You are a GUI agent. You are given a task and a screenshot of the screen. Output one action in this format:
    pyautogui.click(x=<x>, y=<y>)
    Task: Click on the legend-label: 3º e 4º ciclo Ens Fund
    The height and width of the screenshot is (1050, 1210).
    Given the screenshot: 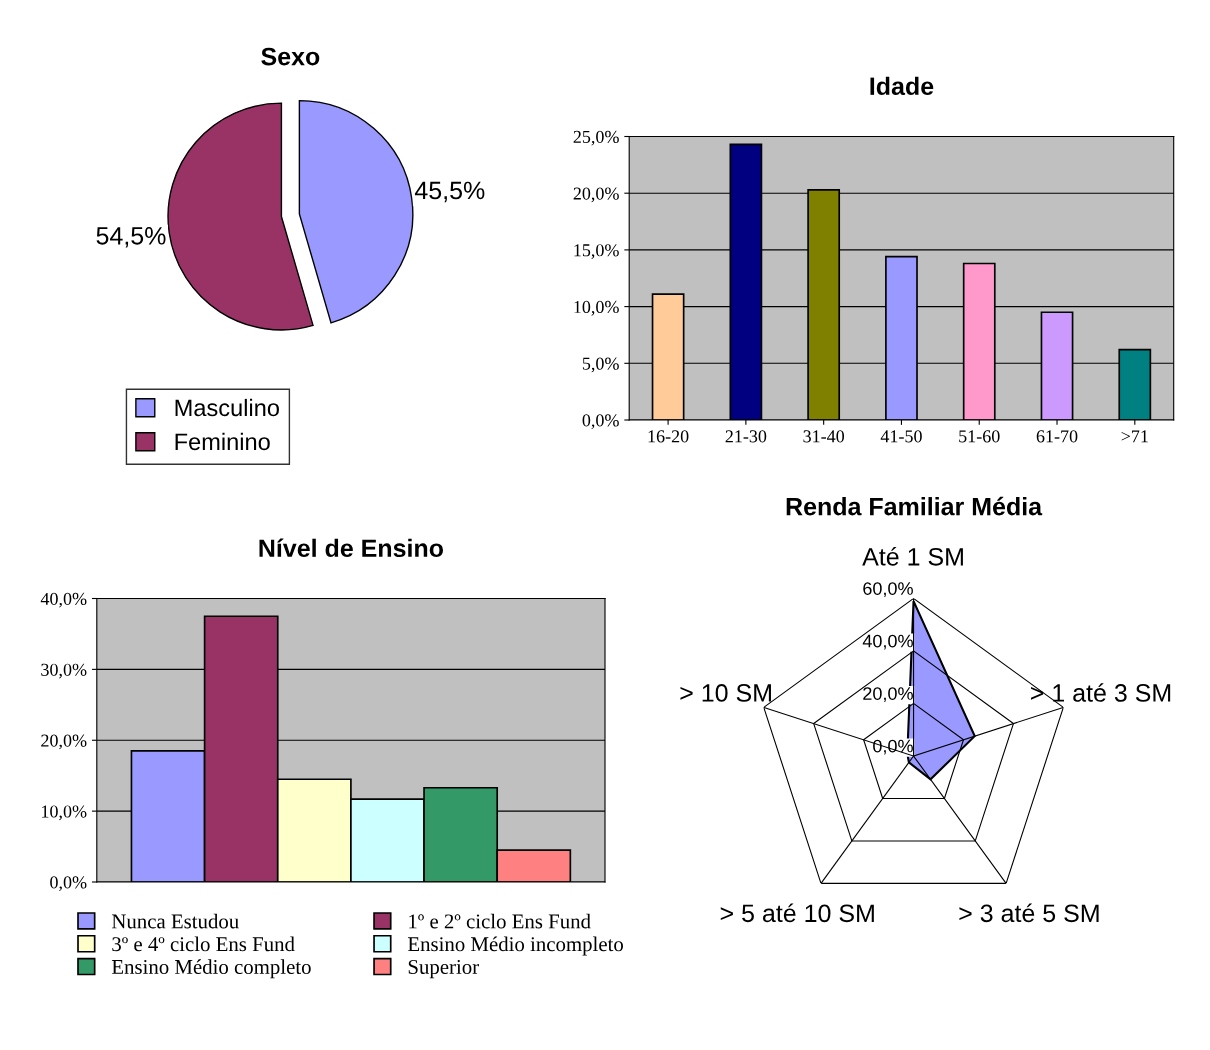 What is the action you would take?
    pyautogui.click(x=203, y=944)
    